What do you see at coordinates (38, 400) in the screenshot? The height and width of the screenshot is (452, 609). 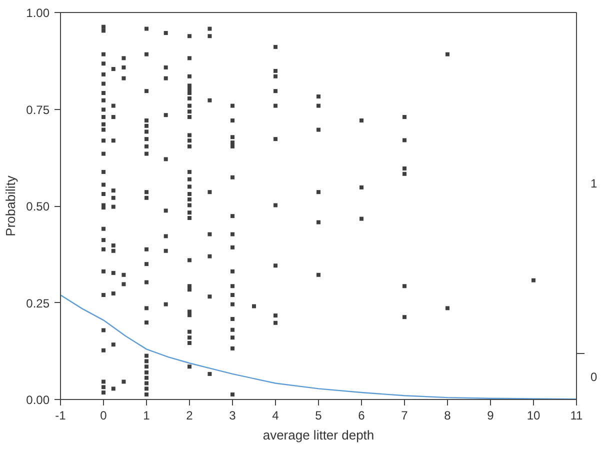 I see `y-tick-label: 0.00` at bounding box center [38, 400].